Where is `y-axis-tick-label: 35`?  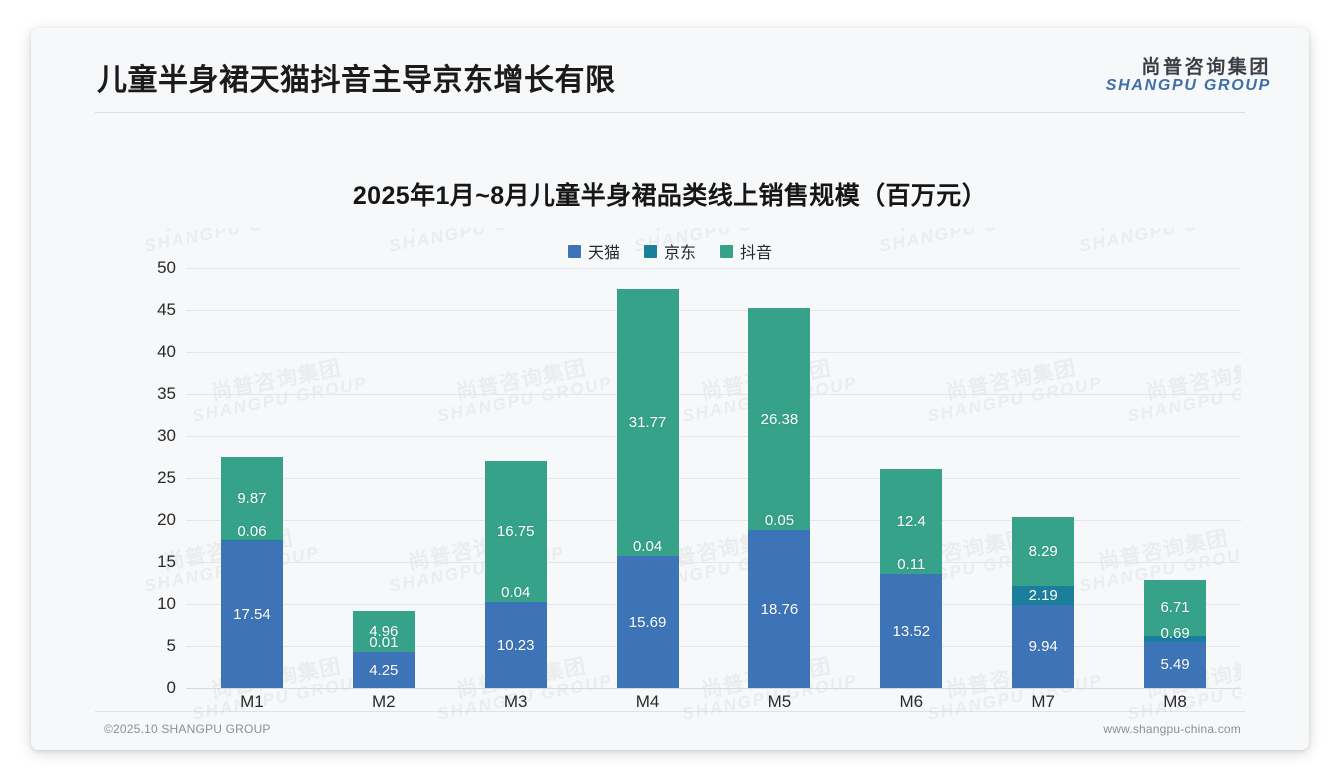 y-axis-tick-label: 35 is located at coordinates (166, 393).